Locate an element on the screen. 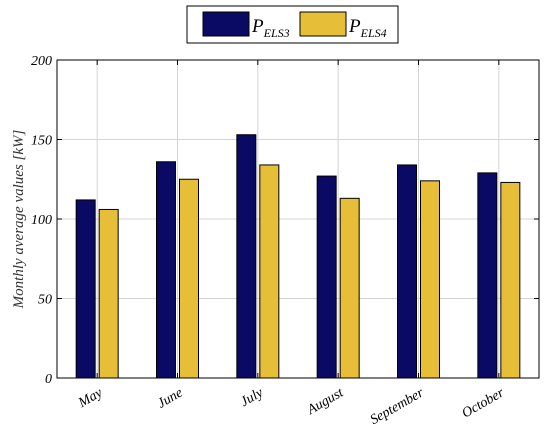  y-tick-label: 100 is located at coordinates (41, 220).